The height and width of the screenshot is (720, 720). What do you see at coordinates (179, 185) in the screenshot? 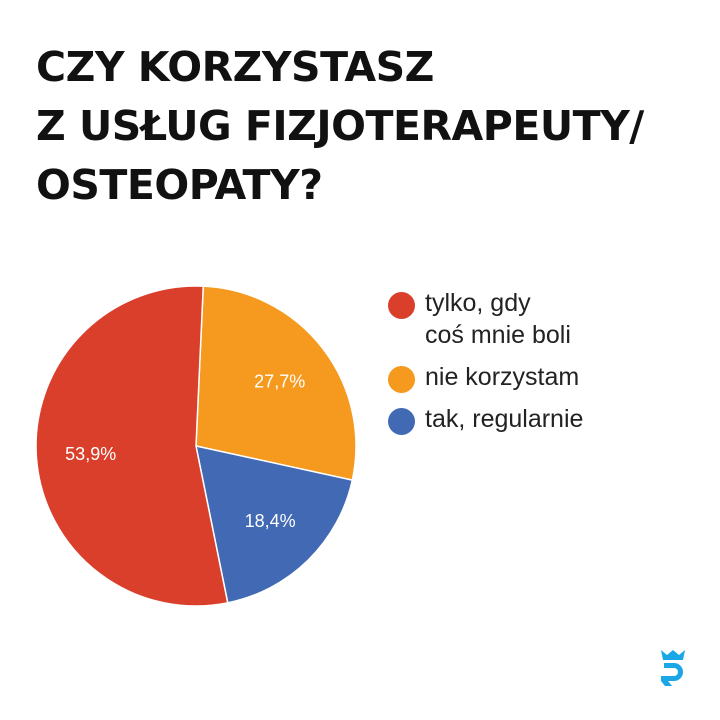
I see `title-line-3: OSTEOPATY?` at bounding box center [179, 185].